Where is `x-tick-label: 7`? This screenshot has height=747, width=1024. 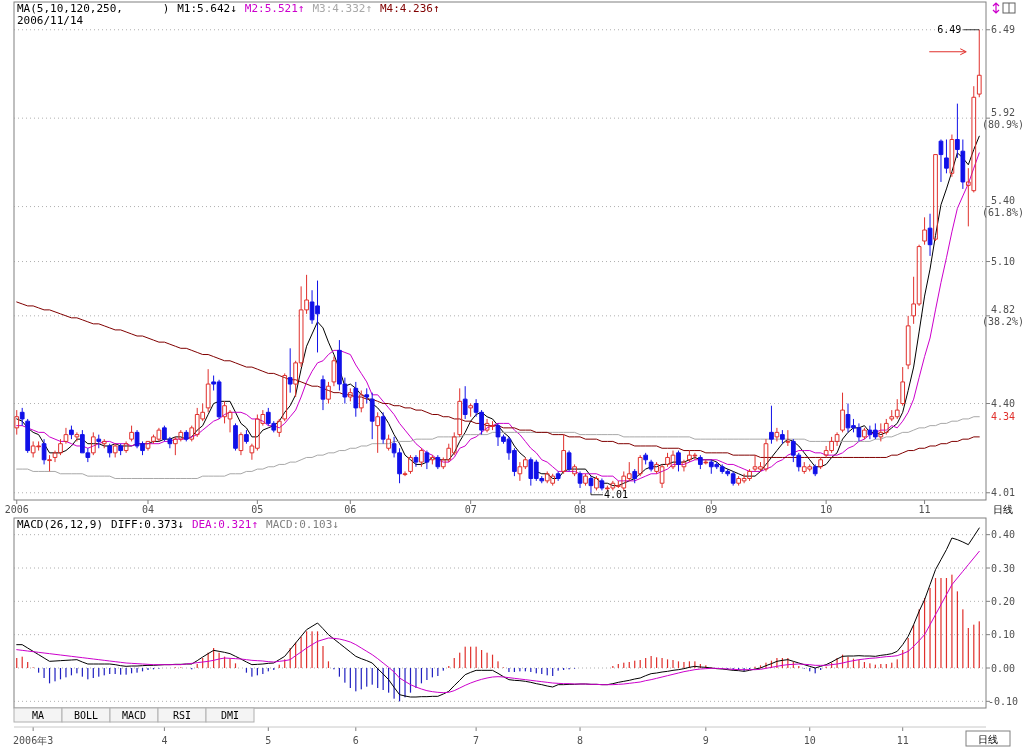
x-tick-label: 7 is located at coordinates (476, 740).